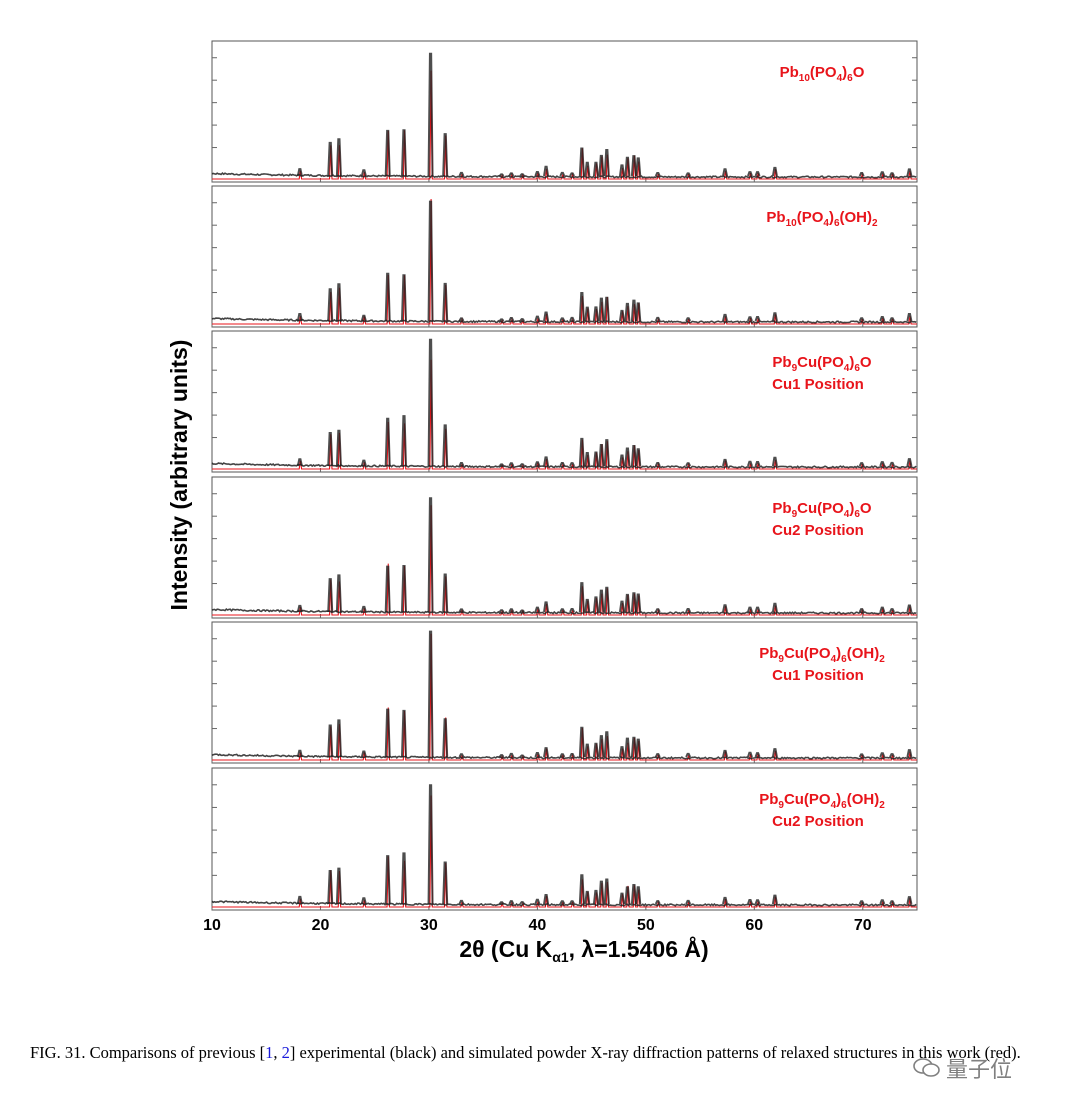  I want to click on xrd-panel: Pb9Cu(PO4)6(OH)2 Cu1 Position, so click(564, 692).